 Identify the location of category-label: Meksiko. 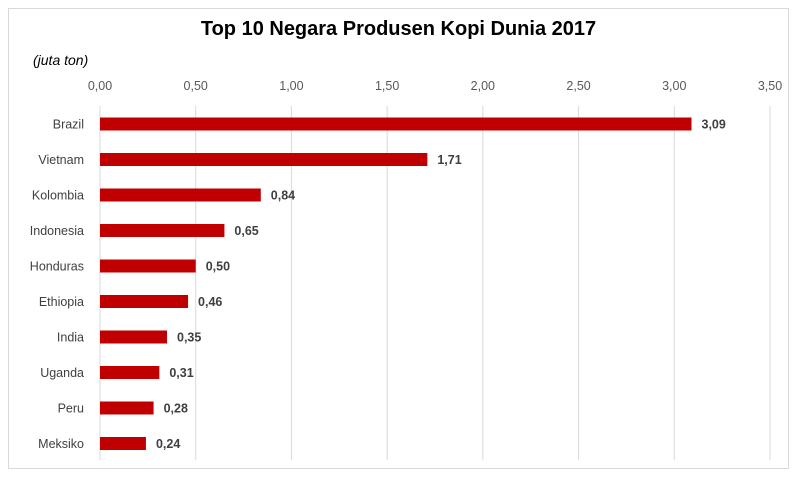
(61, 444).